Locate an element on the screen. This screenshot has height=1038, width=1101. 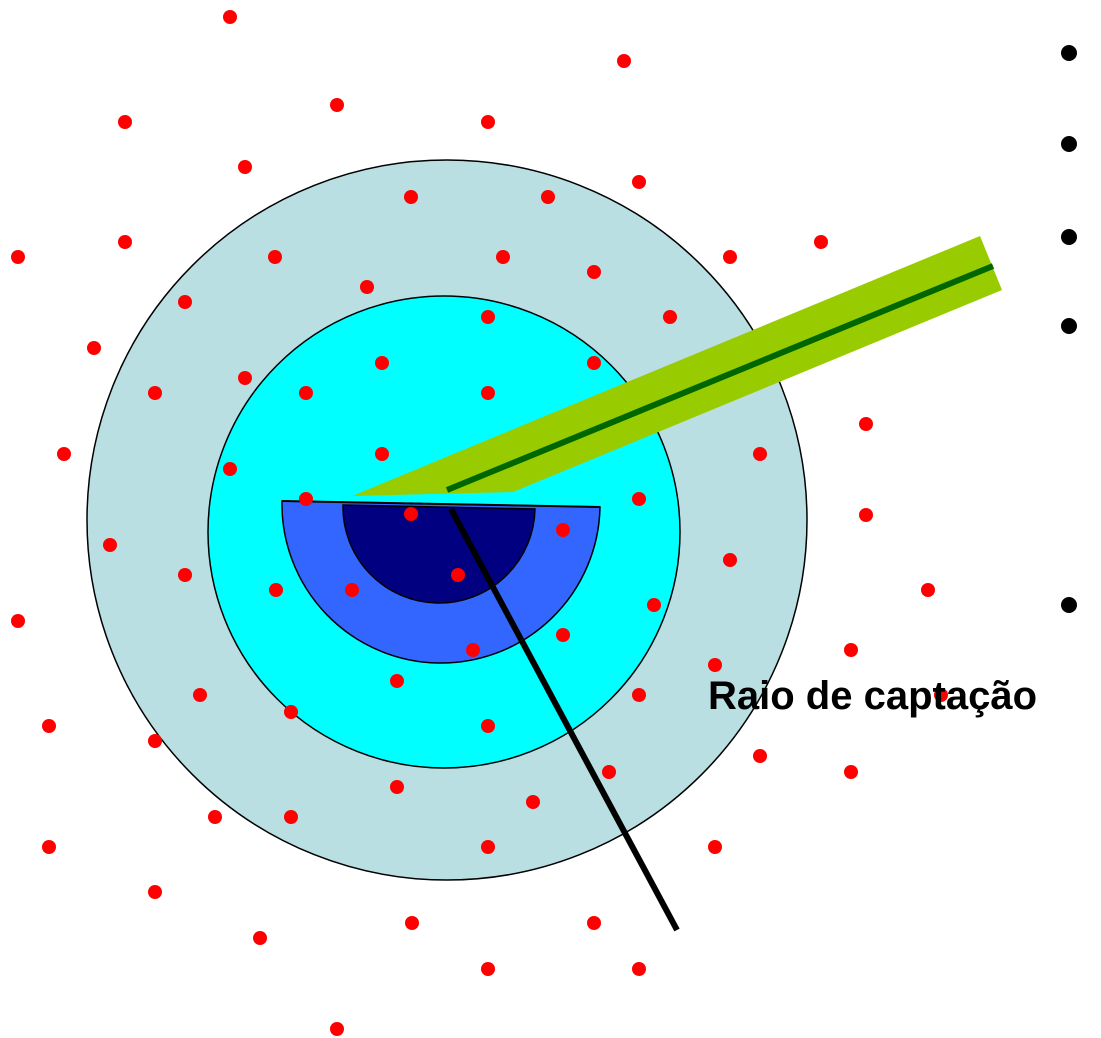
bullet-list-markers is located at coordinates (1069, 329).